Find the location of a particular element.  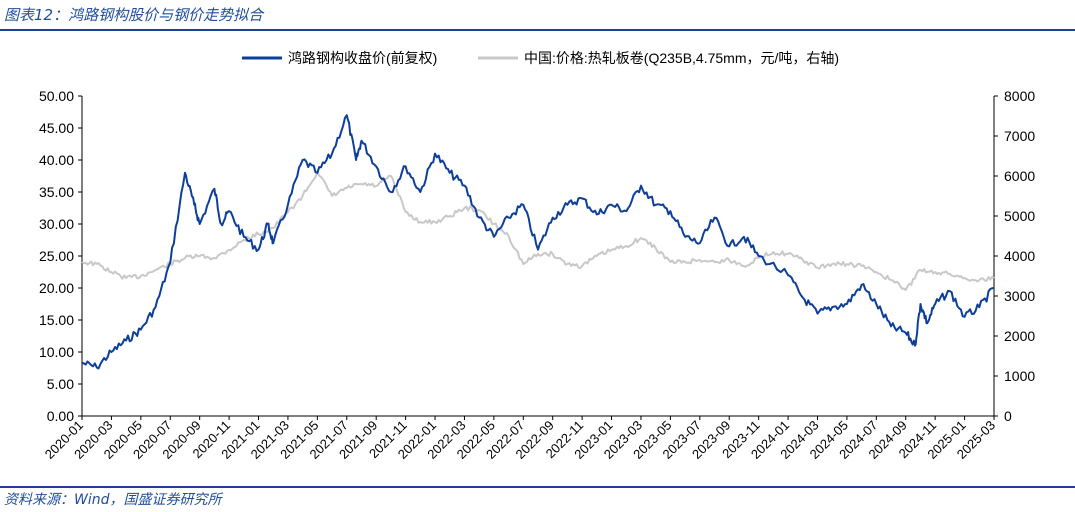

y-right-tick-label: 4000 is located at coordinates (1019, 256).